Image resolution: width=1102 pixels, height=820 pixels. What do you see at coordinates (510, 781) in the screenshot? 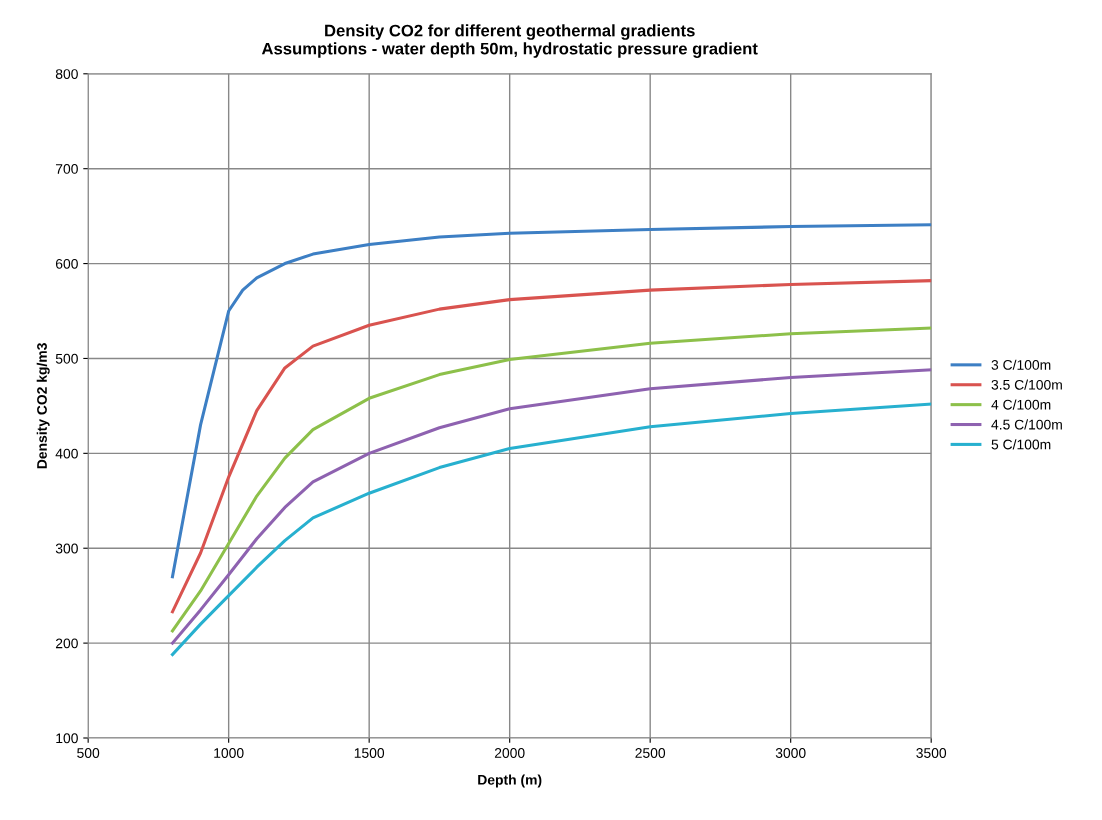
I see `x-axis-title: Depth (m)` at bounding box center [510, 781].